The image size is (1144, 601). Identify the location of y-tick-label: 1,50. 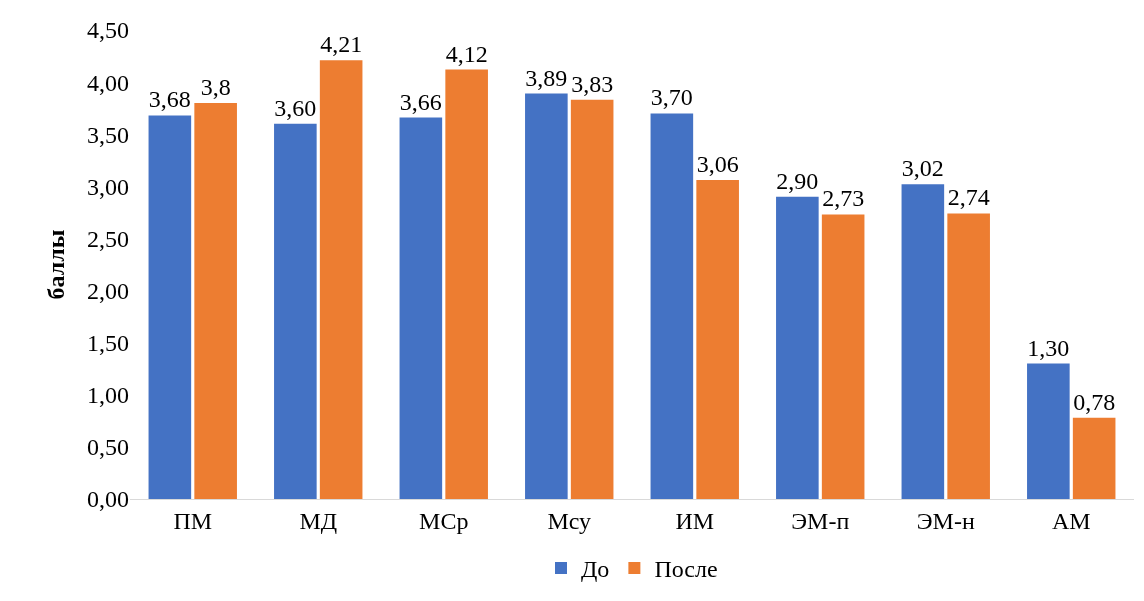
(108, 343).